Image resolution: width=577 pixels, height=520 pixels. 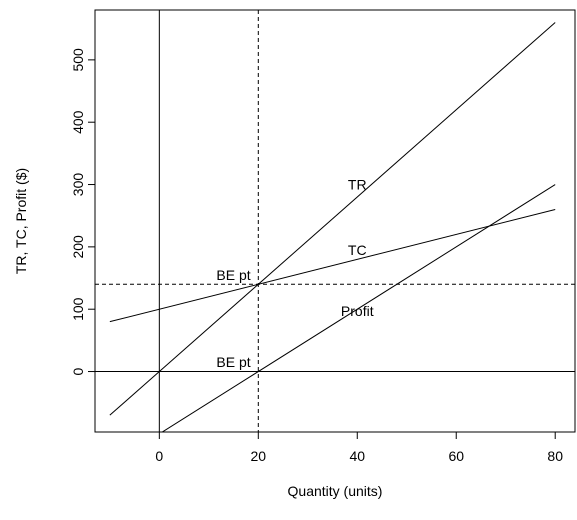 I want to click on y-axis-title: TR, TC, Profit ($), so click(x=21, y=221).